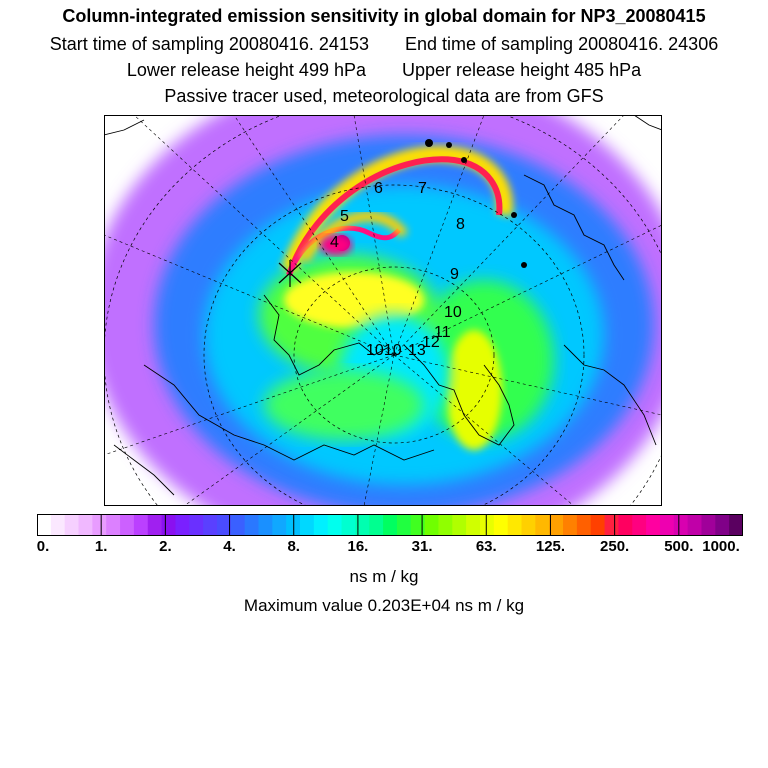 This screenshot has height=768, width=768. What do you see at coordinates (442, 332) in the screenshot?
I see `track-label: 11` at bounding box center [442, 332].